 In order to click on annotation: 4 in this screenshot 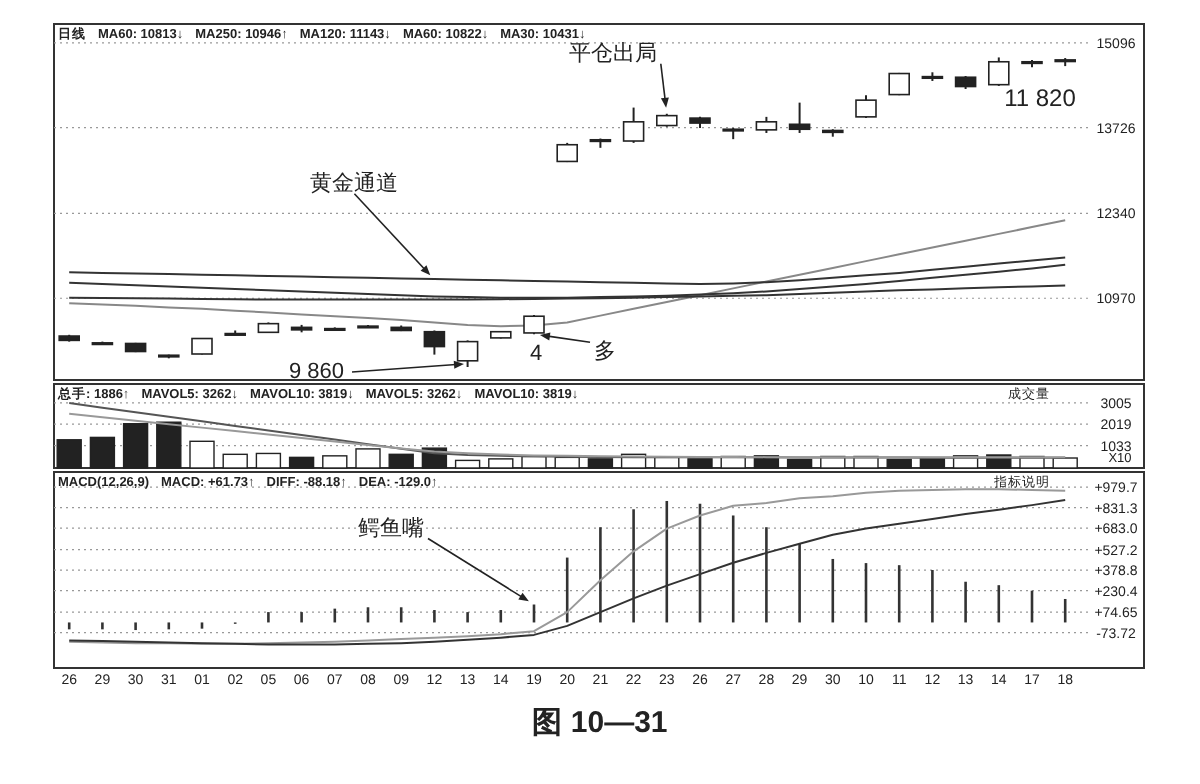, I will do `click(536, 354)`.